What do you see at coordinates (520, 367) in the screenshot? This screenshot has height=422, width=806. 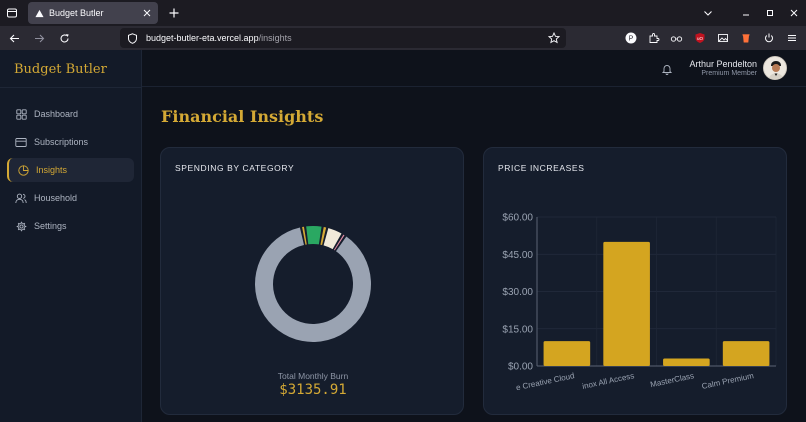 I see `y-tick-label: $0.00` at bounding box center [520, 367].